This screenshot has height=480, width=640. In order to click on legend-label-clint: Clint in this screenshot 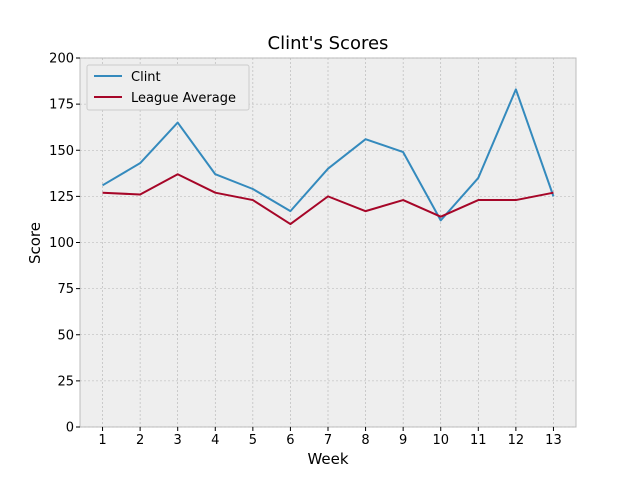, I will do `click(146, 77)`.